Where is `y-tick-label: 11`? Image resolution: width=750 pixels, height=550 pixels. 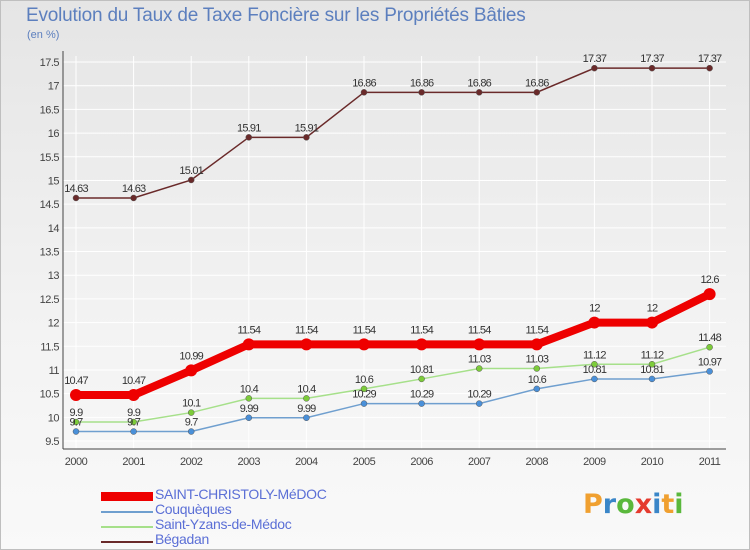
y-tick-label: 11 is located at coordinates (54, 371).